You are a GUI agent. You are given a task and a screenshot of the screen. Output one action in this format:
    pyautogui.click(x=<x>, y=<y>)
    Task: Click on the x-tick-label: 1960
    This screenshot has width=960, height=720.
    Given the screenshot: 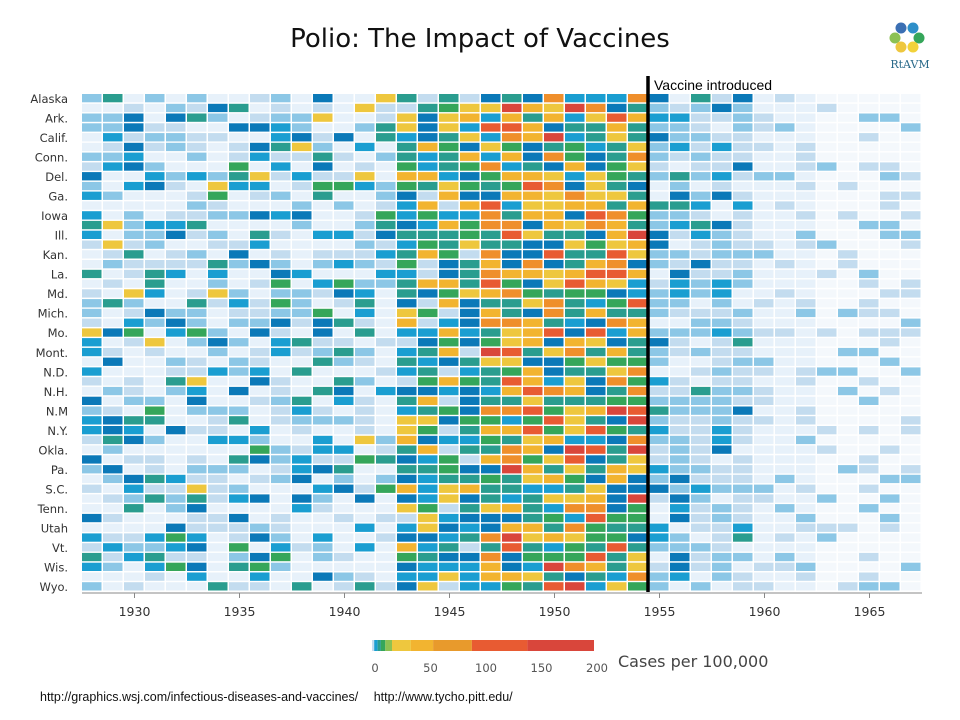 What is the action you would take?
    pyautogui.click(x=765, y=611)
    